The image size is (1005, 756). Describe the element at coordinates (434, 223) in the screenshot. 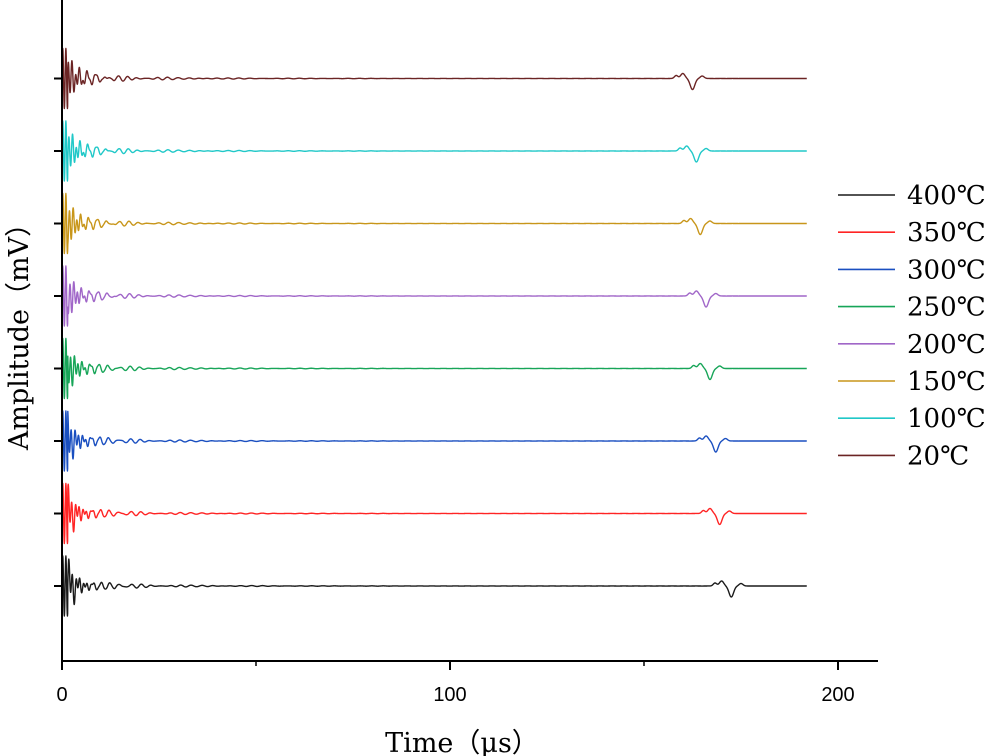

I see `series-line-150℃` at that location.